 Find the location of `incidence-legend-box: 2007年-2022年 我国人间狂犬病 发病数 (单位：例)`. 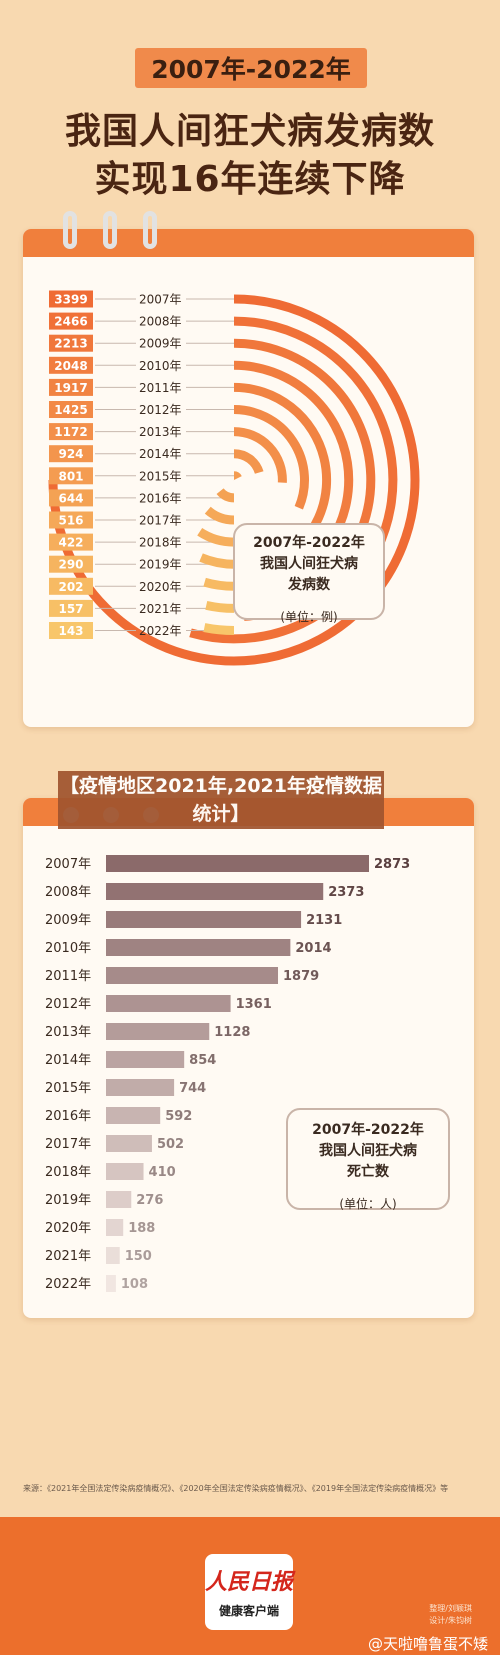

incidence-legend-box: 2007年-2022年 我国人间狂犬病 发病数 (单位：例) is located at coordinates (309, 573).